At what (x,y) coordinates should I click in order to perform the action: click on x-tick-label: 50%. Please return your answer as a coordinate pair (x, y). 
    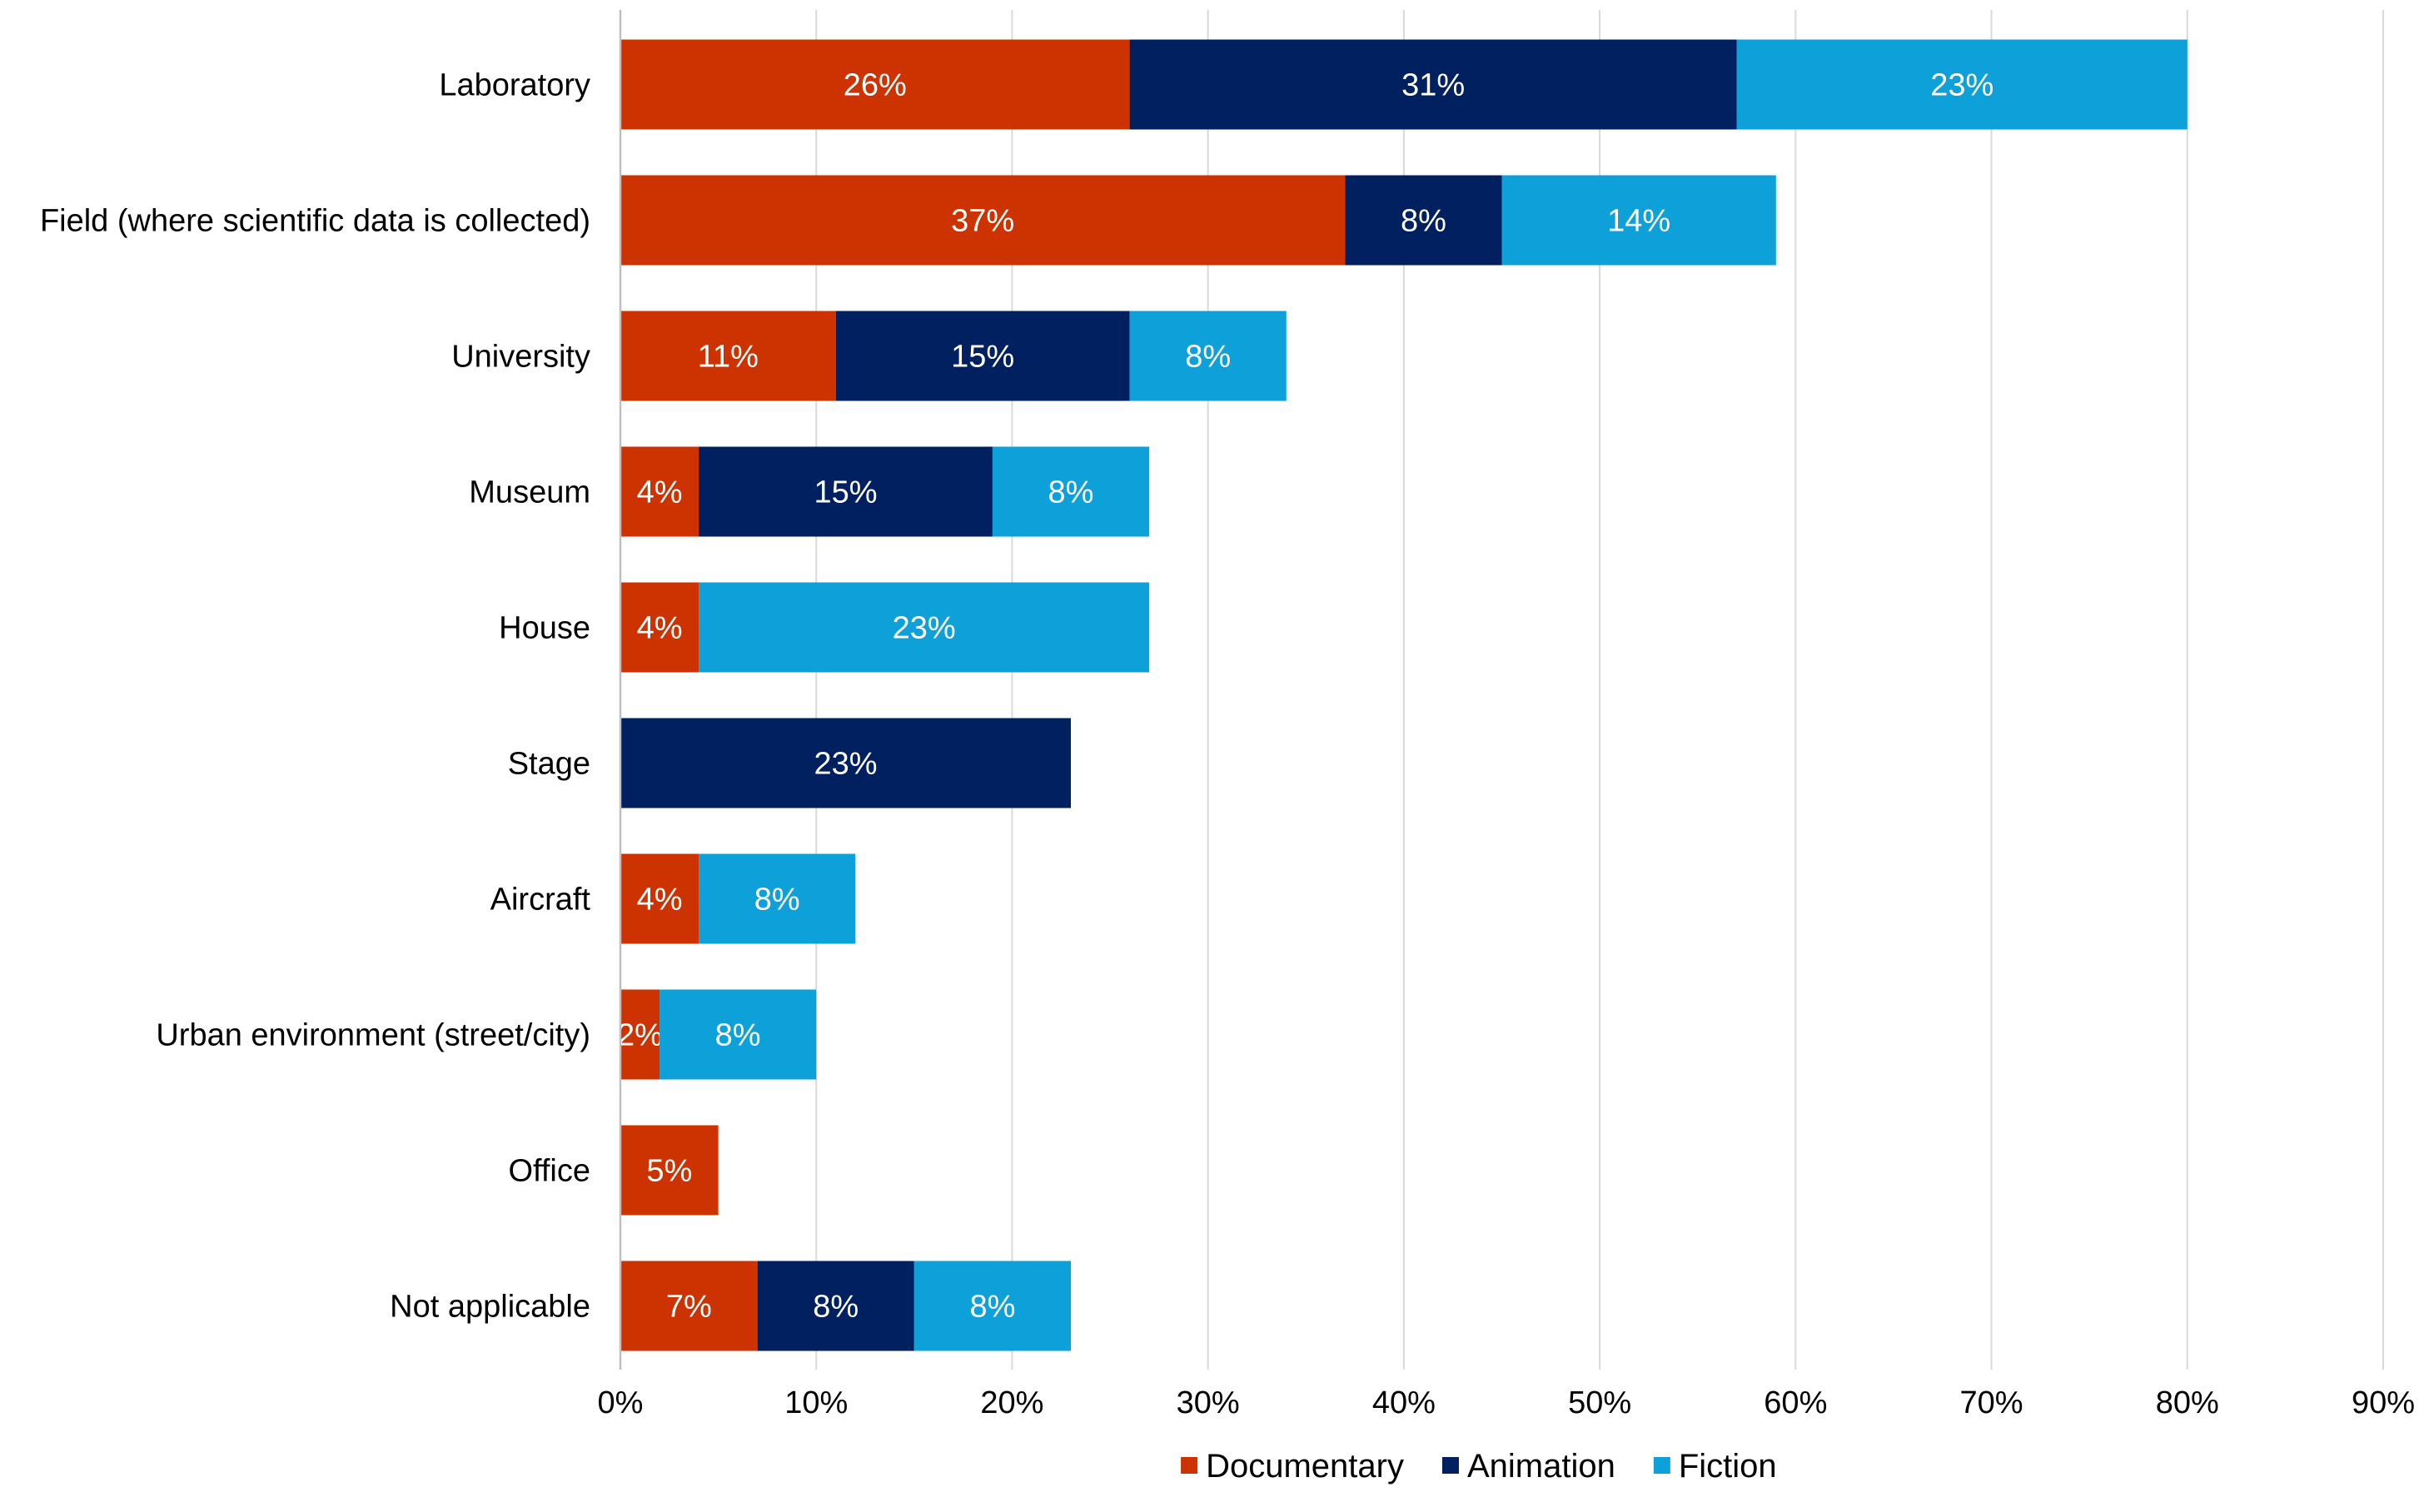
    Looking at the image, I should click on (1599, 1403).